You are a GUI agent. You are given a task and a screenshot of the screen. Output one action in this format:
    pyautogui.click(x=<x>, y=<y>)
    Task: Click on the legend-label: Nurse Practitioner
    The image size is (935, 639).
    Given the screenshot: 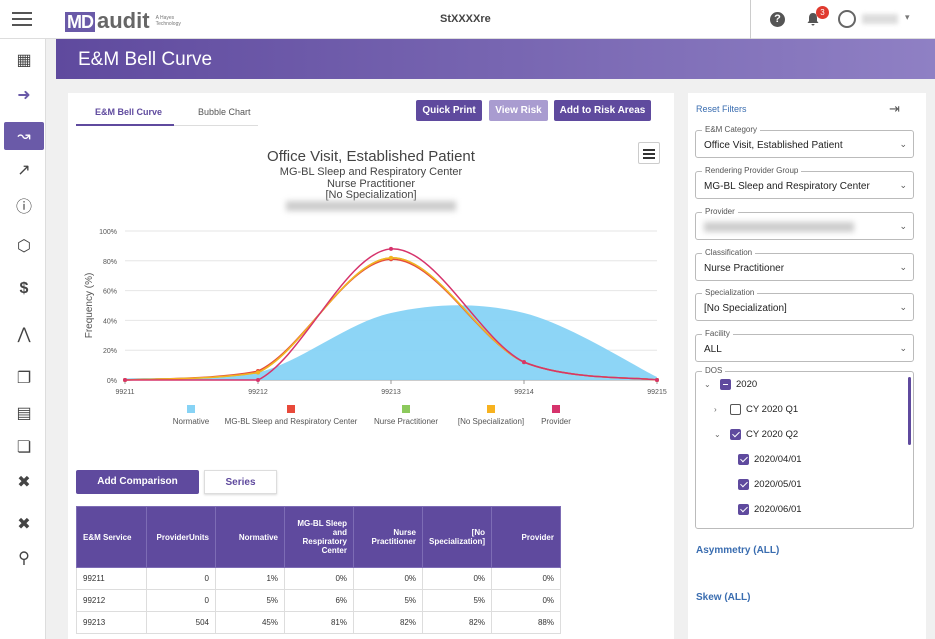 What is the action you would take?
    pyautogui.click(x=406, y=421)
    